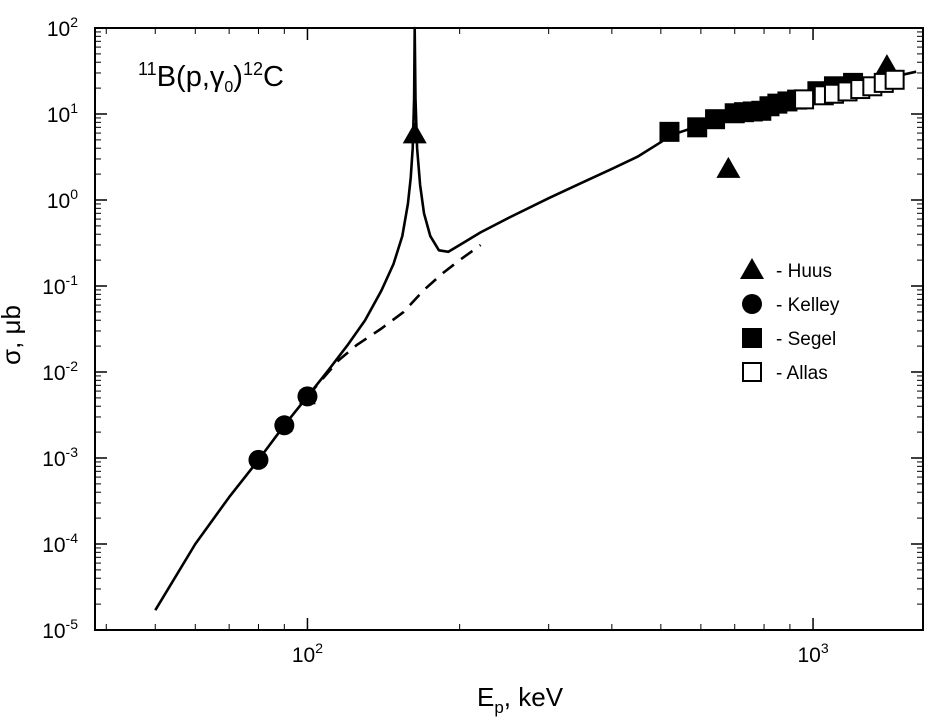 Image resolution: width=943 pixels, height=727 pixels. What do you see at coordinates (60, 285) in the screenshot?
I see `y-tick-label: 10⁻¹` at bounding box center [60, 285].